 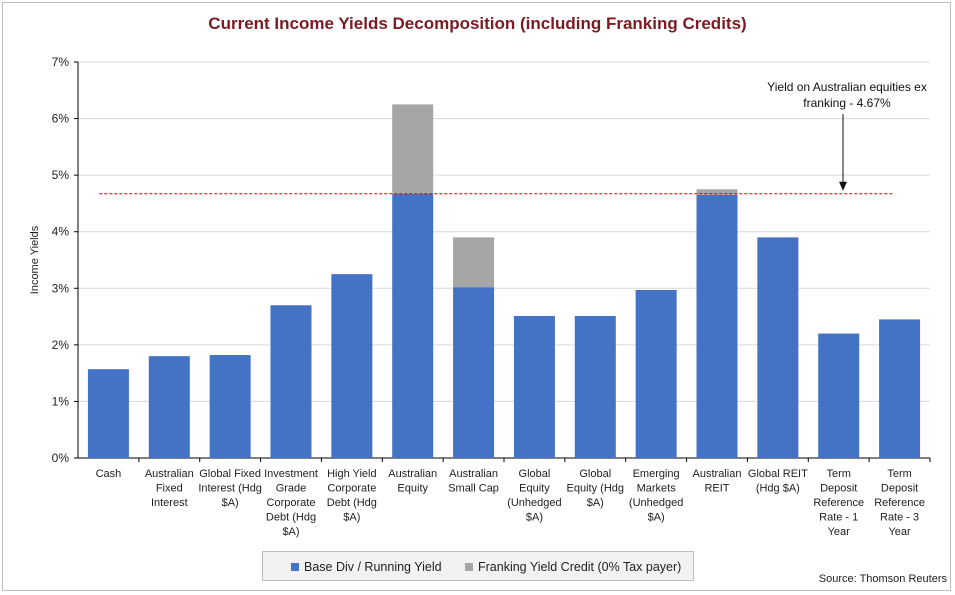 I want to click on x-tick-label: Emerging Markets (Unhedged $A), so click(x=656, y=496).